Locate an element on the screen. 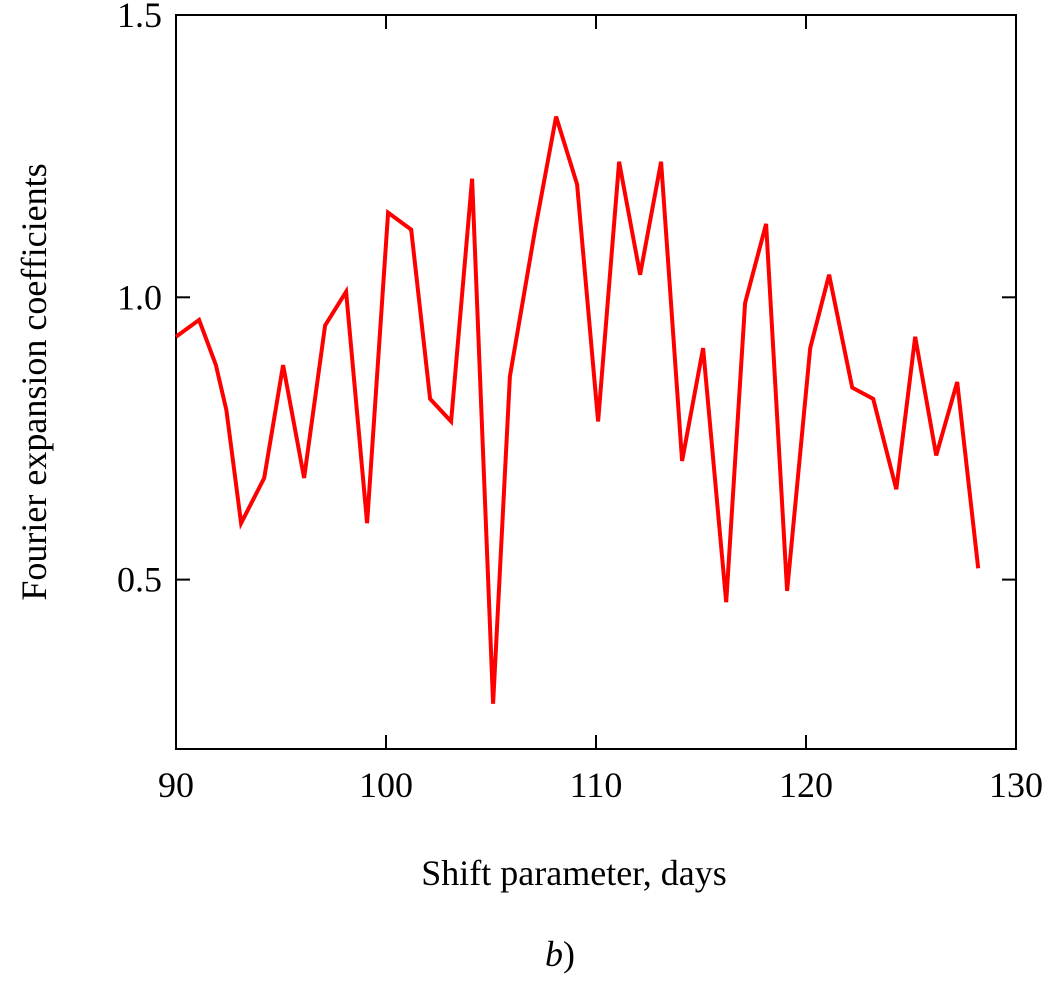 This screenshot has height=984, width=1054. y-tick-label: 1.0 is located at coordinates (139, 297).